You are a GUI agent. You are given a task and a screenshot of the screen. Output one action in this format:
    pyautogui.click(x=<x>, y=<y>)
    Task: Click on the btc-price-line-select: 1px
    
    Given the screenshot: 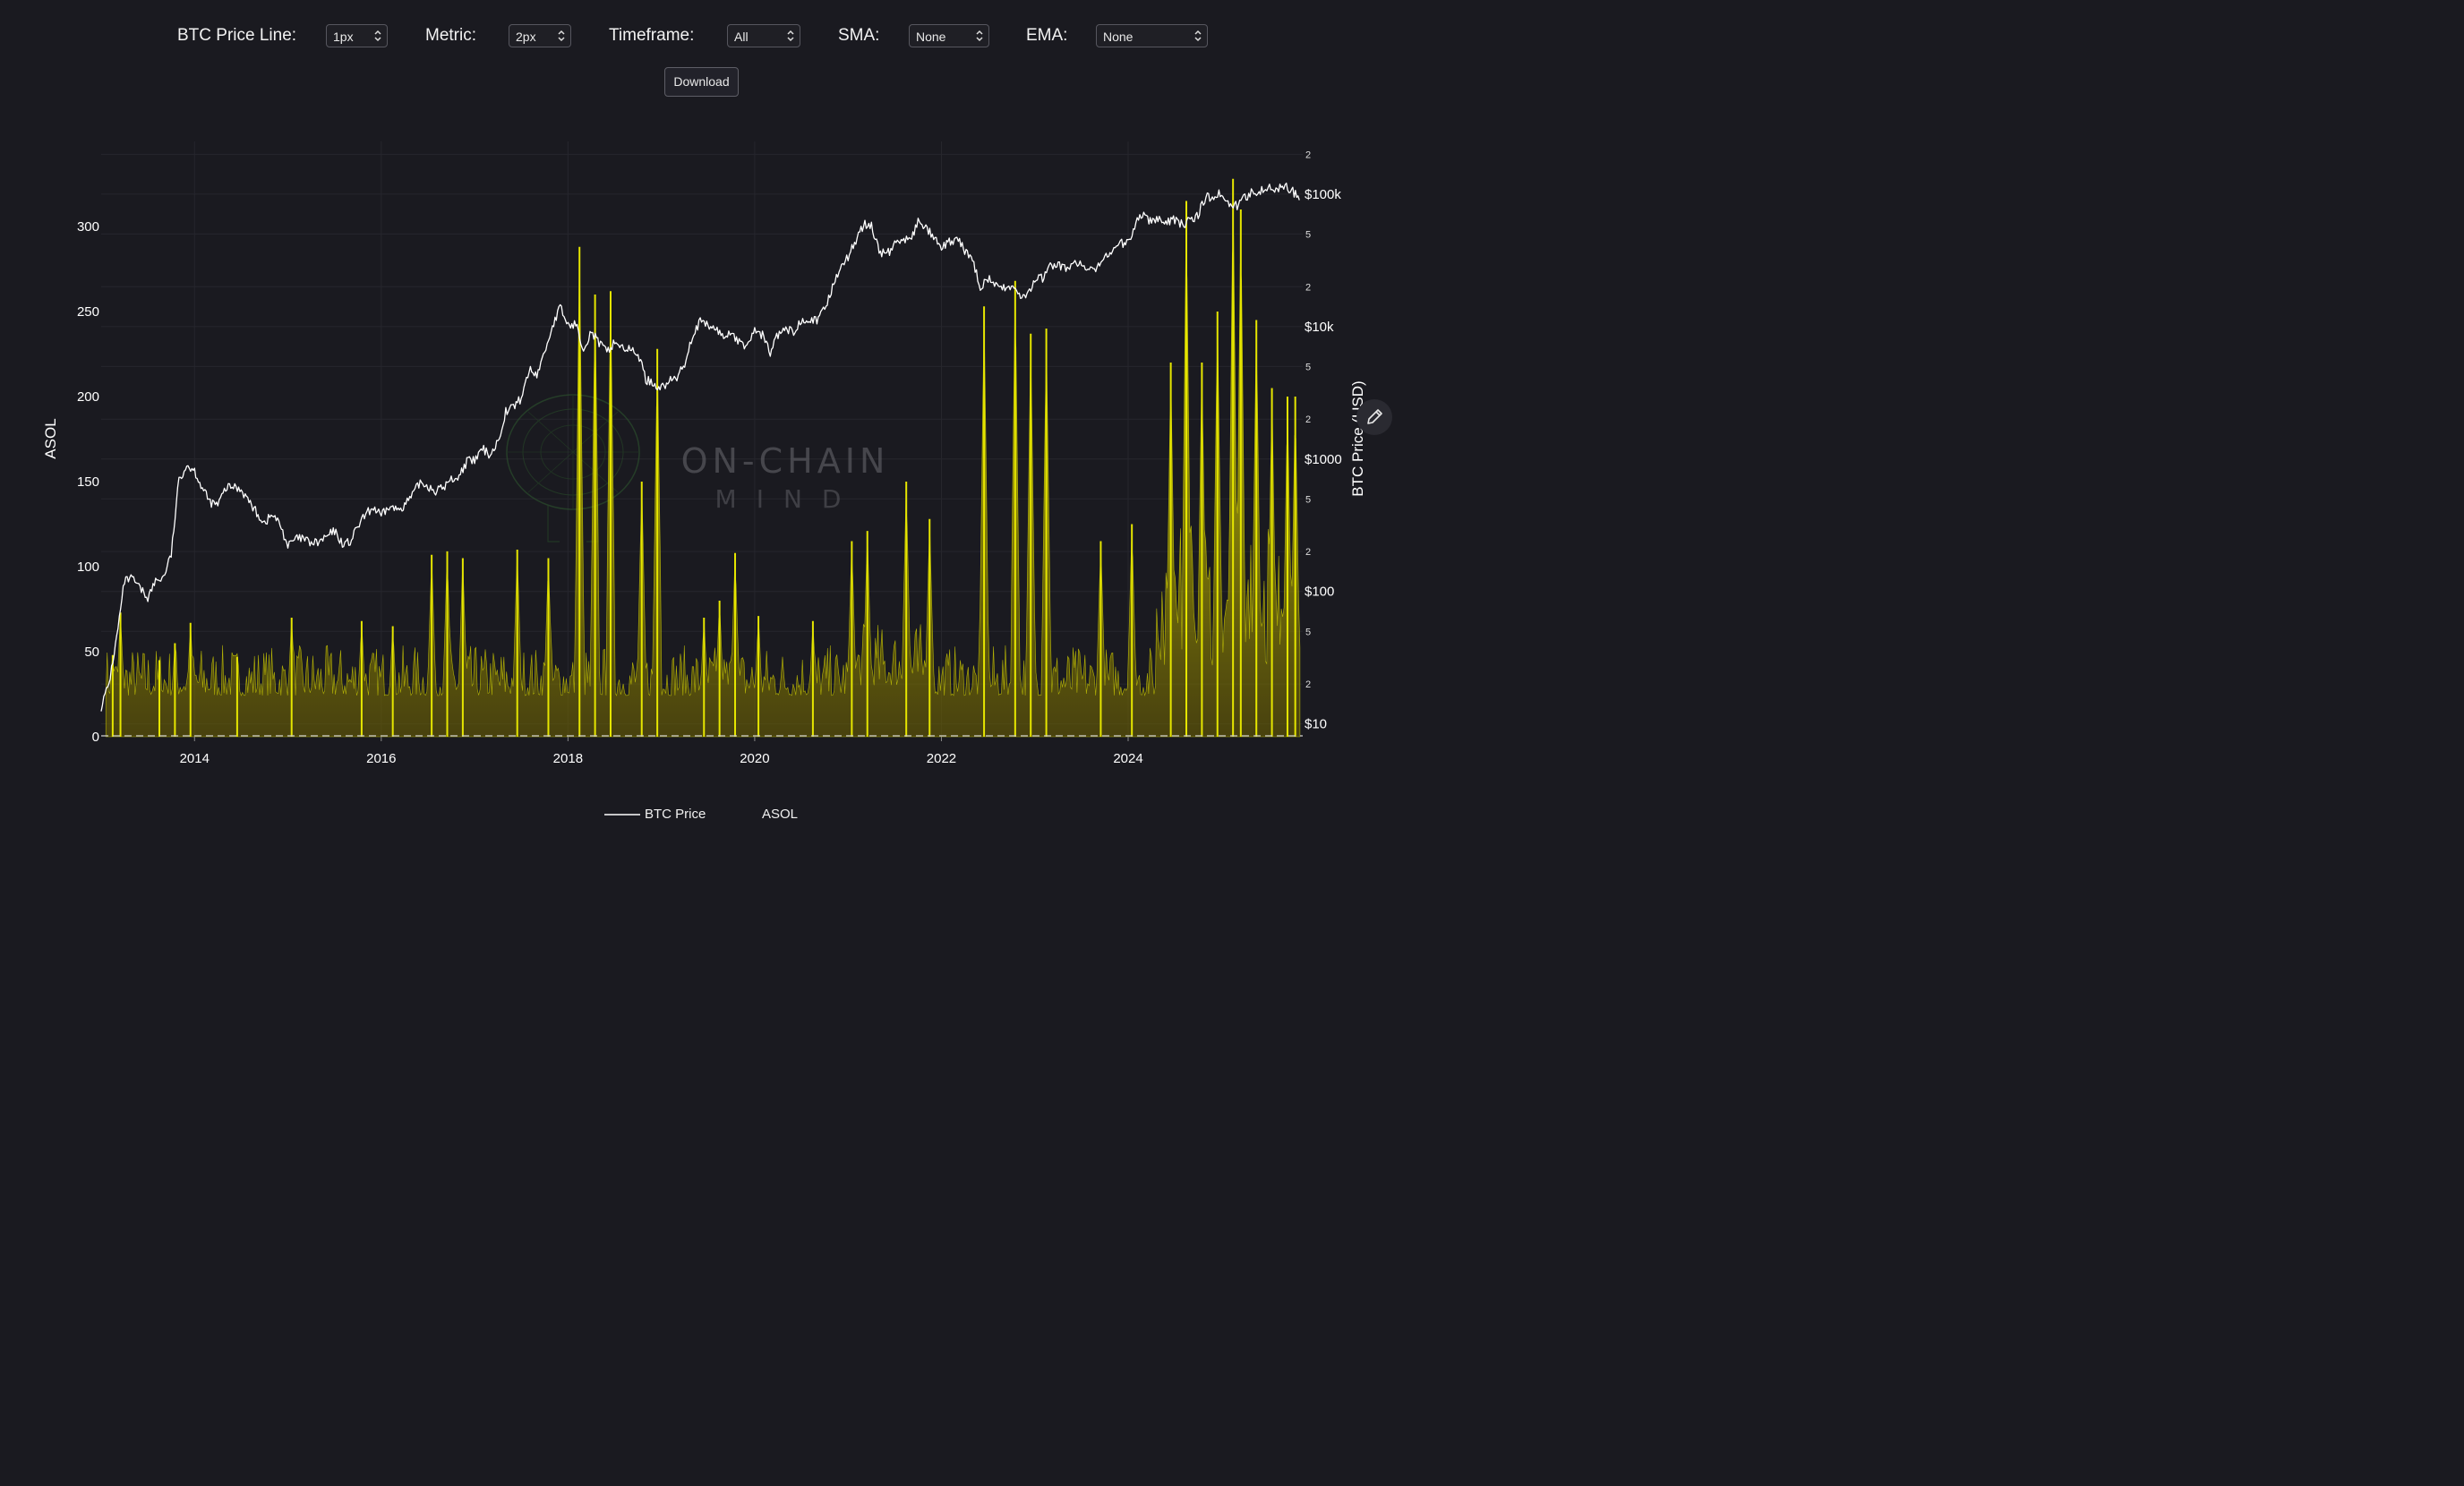 What is the action you would take?
    pyautogui.click(x=357, y=35)
    